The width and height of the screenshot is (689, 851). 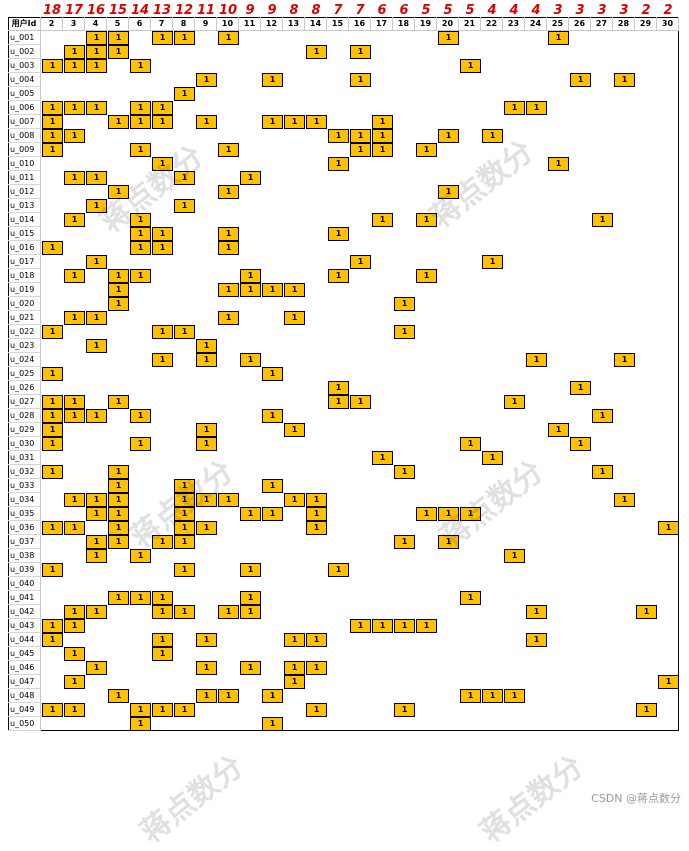 What do you see at coordinates (24, 304) in the screenshot?
I see `user-id: u_020` at bounding box center [24, 304].